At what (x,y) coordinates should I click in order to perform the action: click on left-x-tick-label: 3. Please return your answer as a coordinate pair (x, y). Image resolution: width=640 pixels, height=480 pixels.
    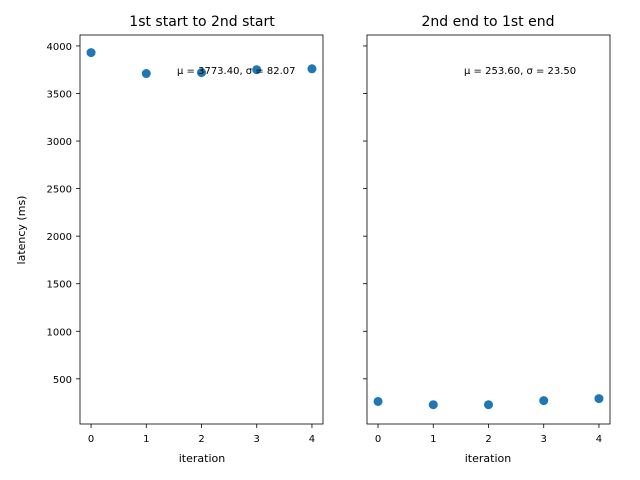
    Looking at the image, I should click on (257, 439).